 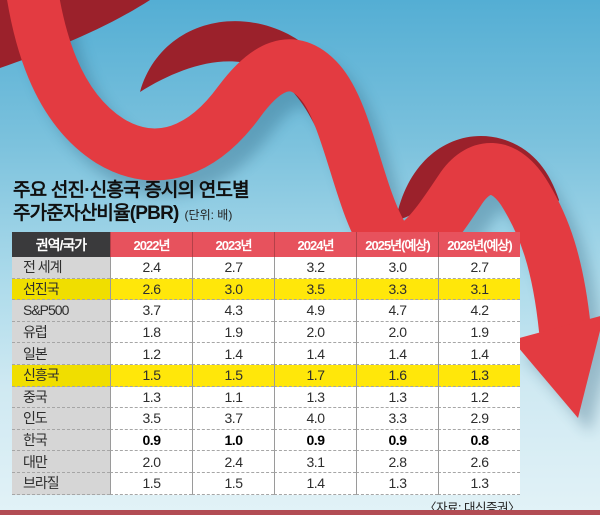 I want to click on row-label: 브라질, so click(x=61, y=483).